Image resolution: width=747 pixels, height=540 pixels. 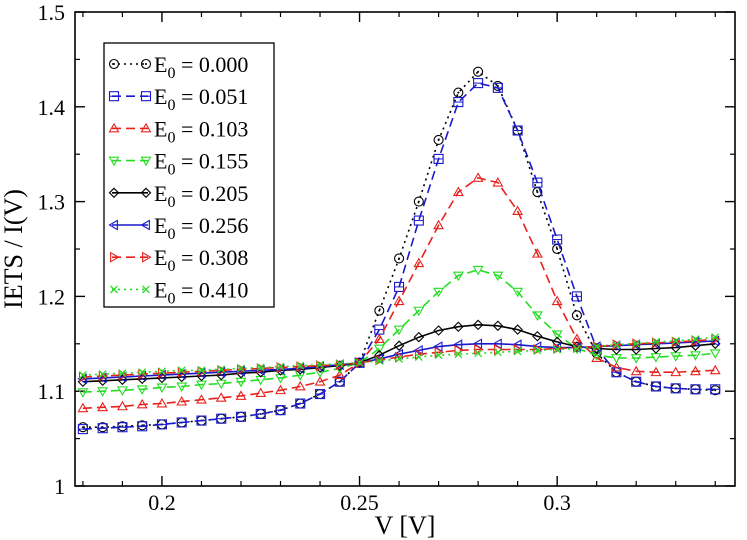 I want to click on legend-label: E0 = 0.000, so click(x=201, y=67).